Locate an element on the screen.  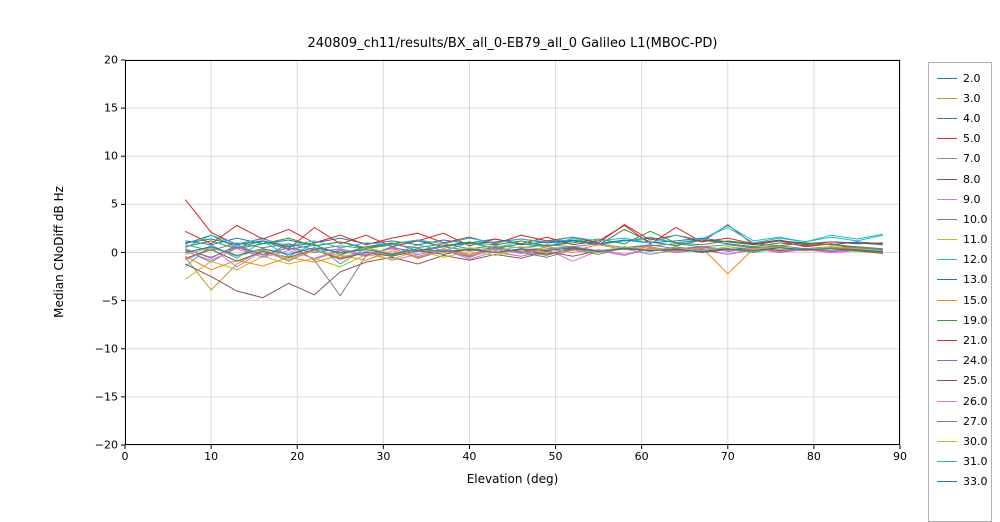
x-tick-label: 0 is located at coordinates (125, 456).